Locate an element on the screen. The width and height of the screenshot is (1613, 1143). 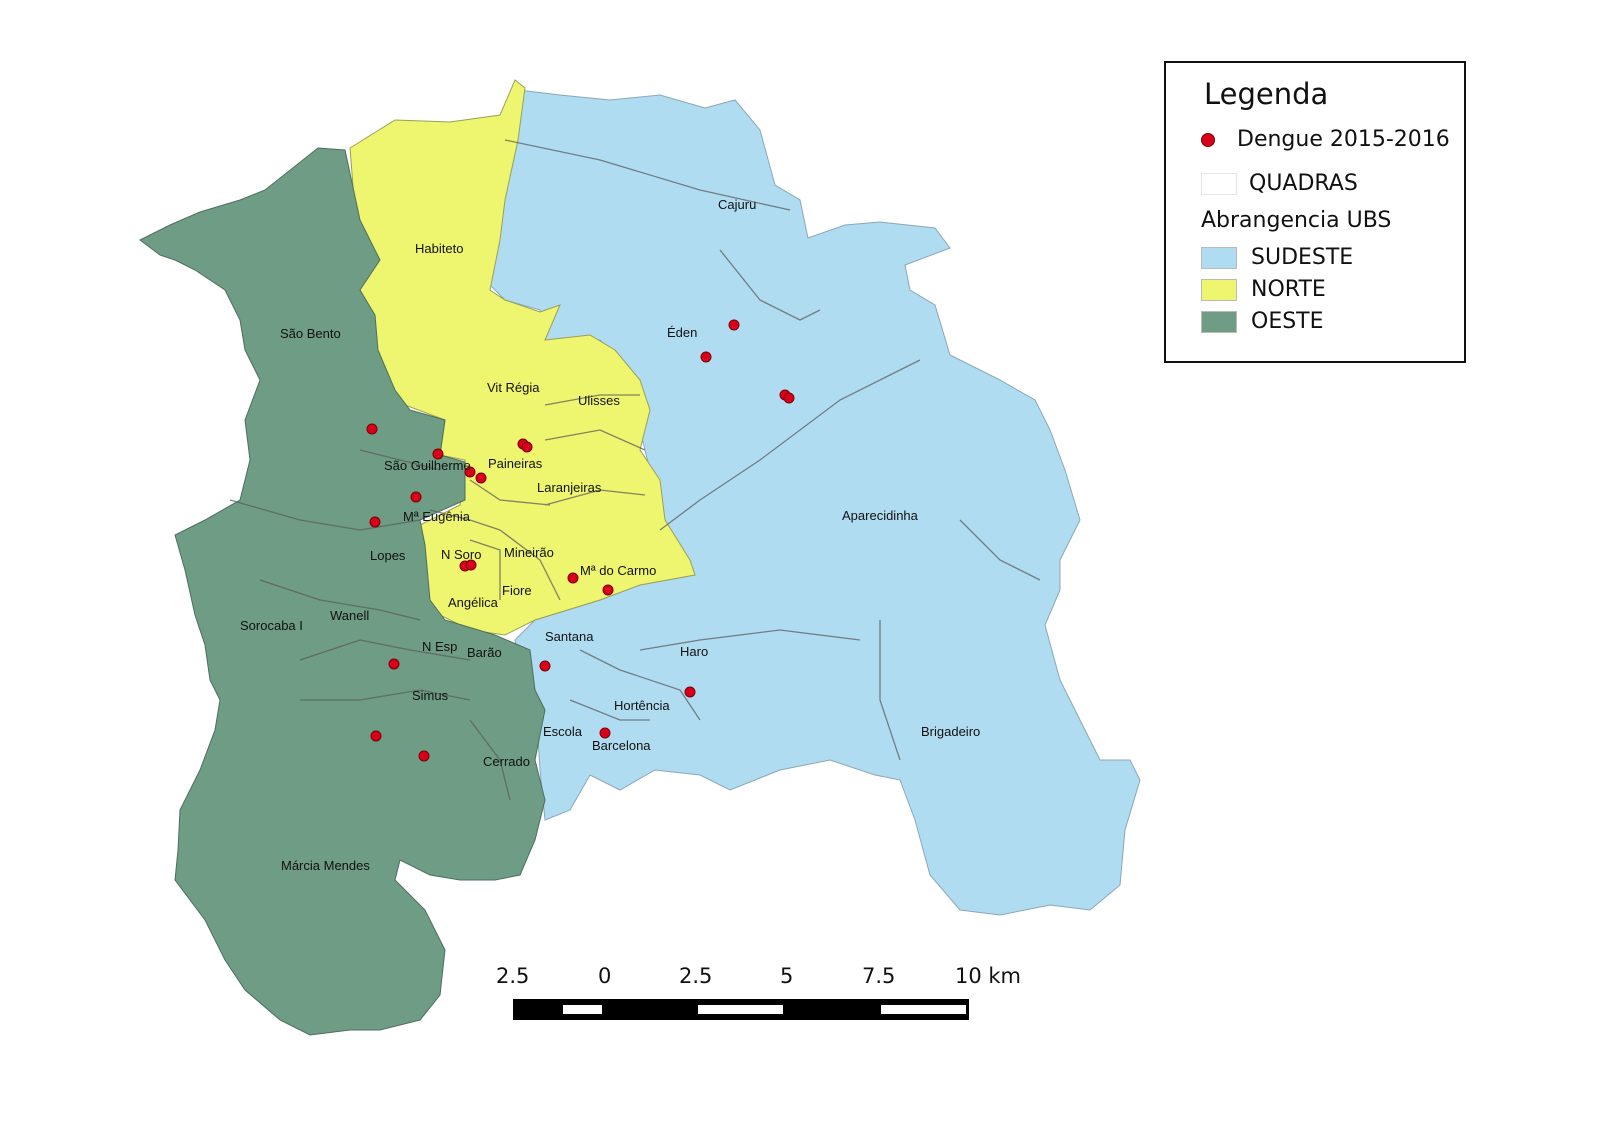
place-label: Santana is located at coordinates (569, 636).